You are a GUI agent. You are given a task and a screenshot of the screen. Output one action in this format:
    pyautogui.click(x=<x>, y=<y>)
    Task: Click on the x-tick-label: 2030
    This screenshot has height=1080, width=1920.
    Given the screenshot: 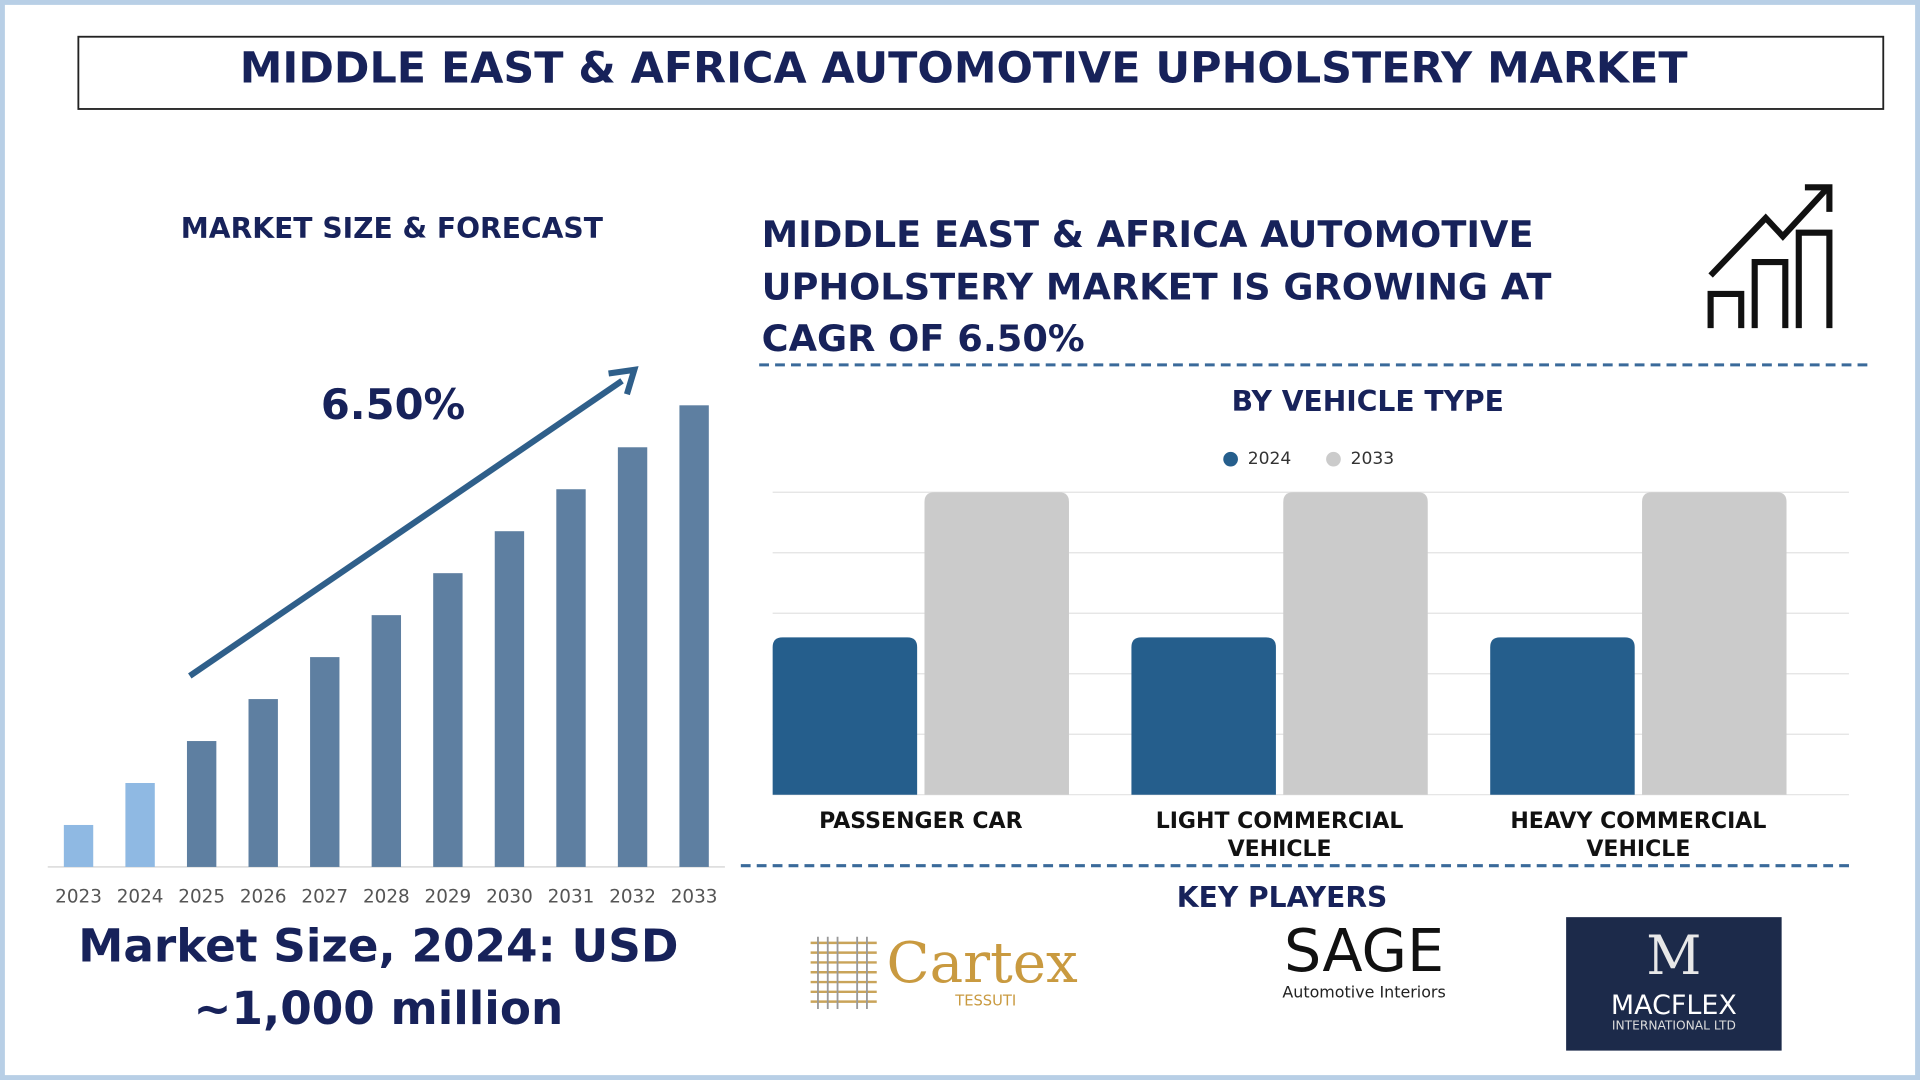 What is the action you would take?
    pyautogui.click(x=509, y=897)
    